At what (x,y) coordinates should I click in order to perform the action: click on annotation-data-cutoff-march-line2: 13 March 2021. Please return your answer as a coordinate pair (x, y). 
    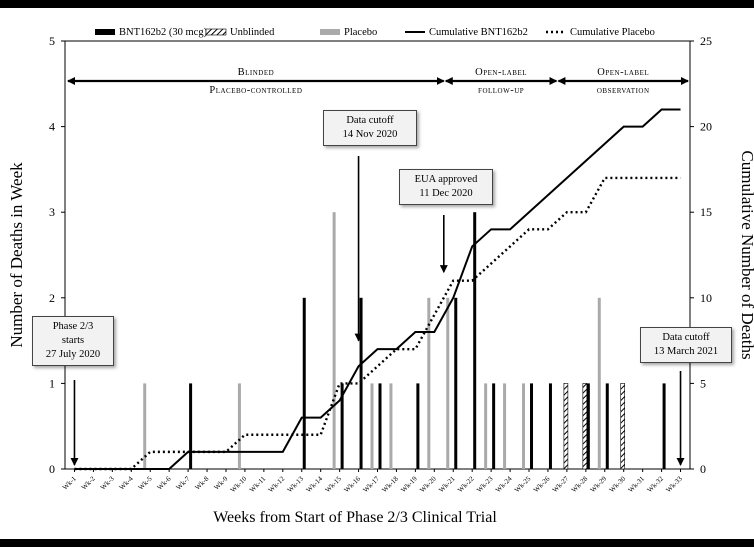
    Looking at the image, I should click on (686, 351).